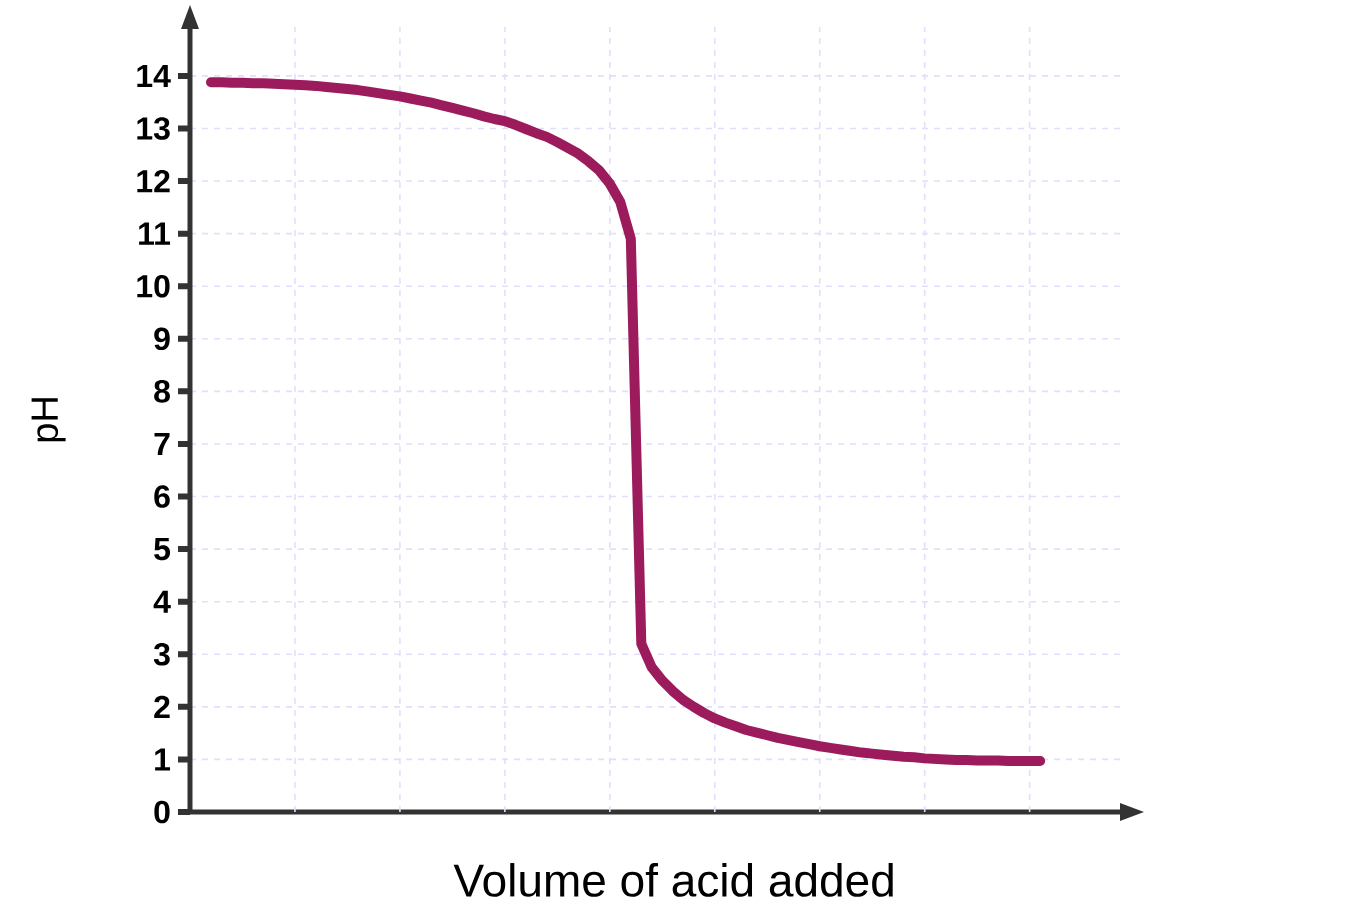 The image size is (1356, 912). What do you see at coordinates (162, 339) in the screenshot?
I see `y-tick-label: 9` at bounding box center [162, 339].